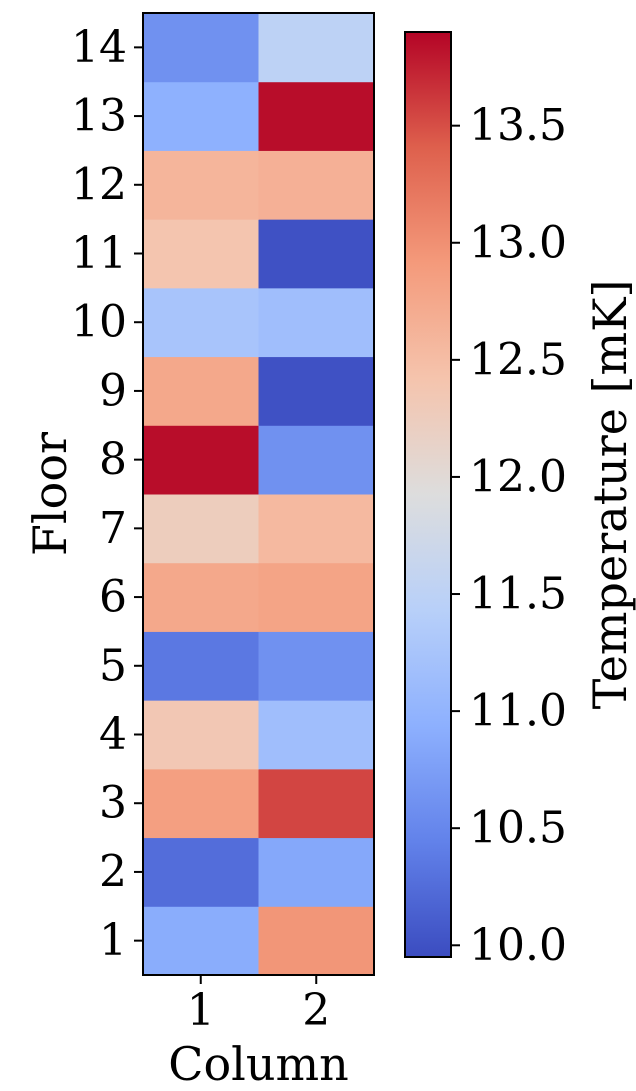 This screenshot has height=1091, width=636. Describe the element at coordinates (113, 803) in the screenshot. I see `y-tick-label: 3` at that location.